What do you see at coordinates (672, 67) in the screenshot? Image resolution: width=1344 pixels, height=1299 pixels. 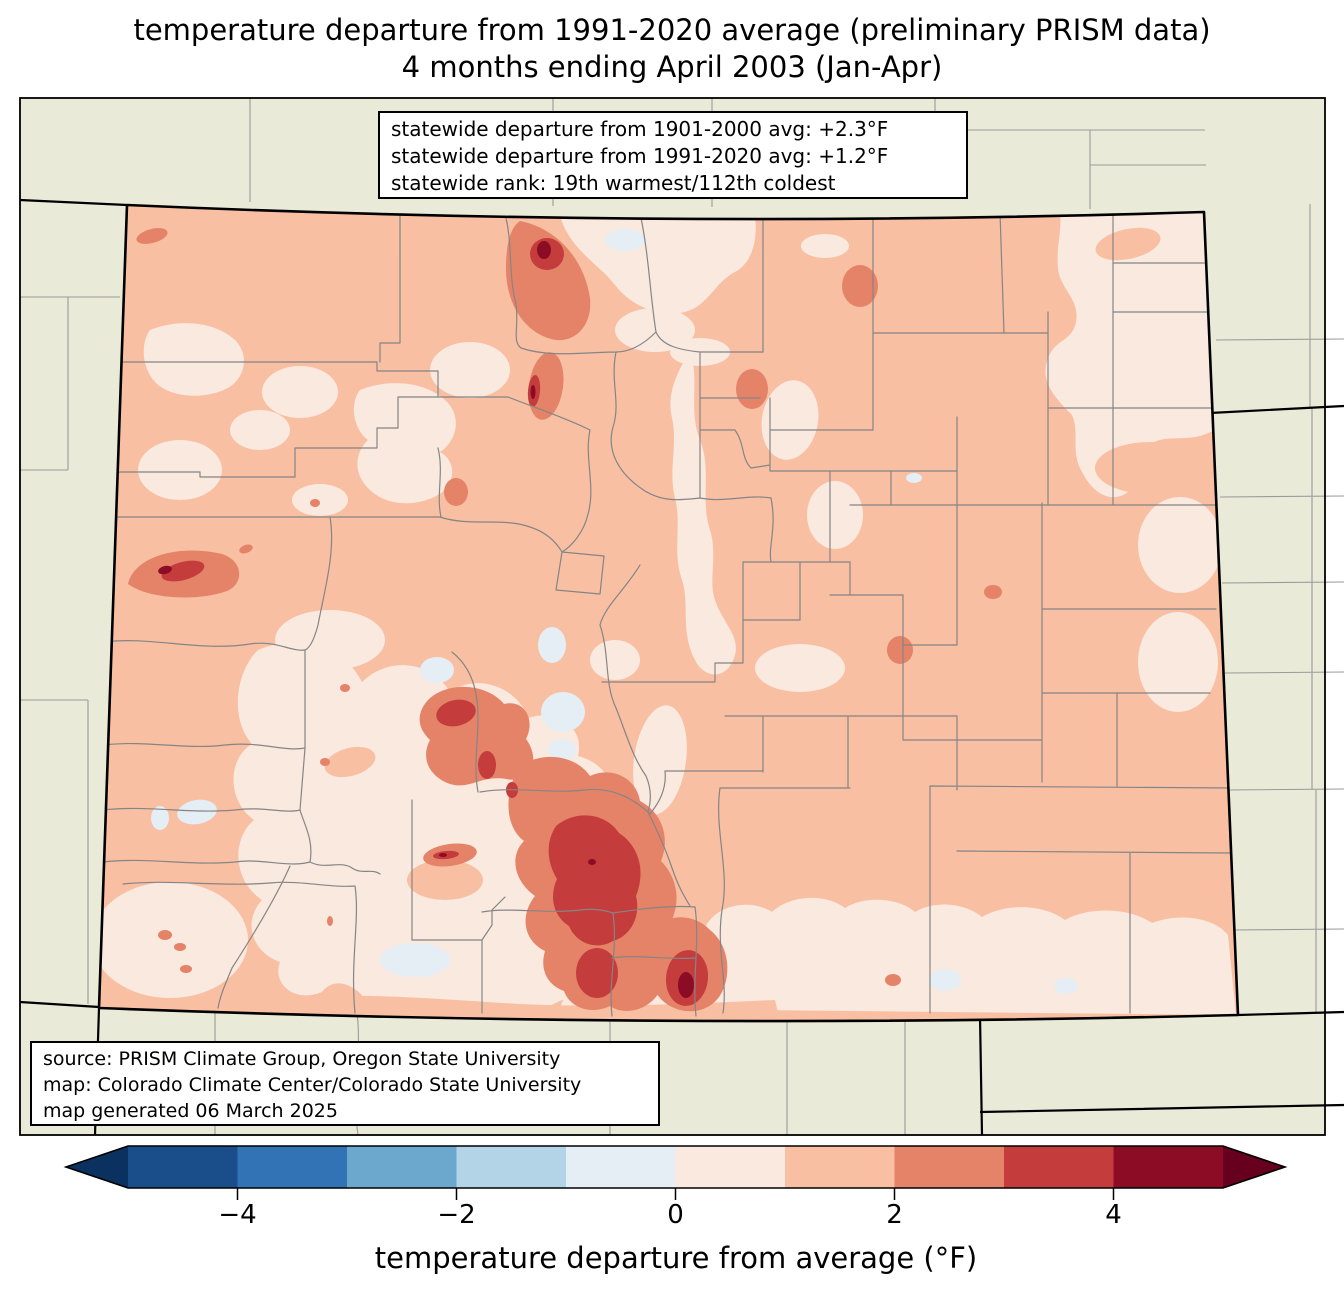 I see `title-line-2: 4 months ending April 2003 (Jan-Apr)` at bounding box center [672, 67].